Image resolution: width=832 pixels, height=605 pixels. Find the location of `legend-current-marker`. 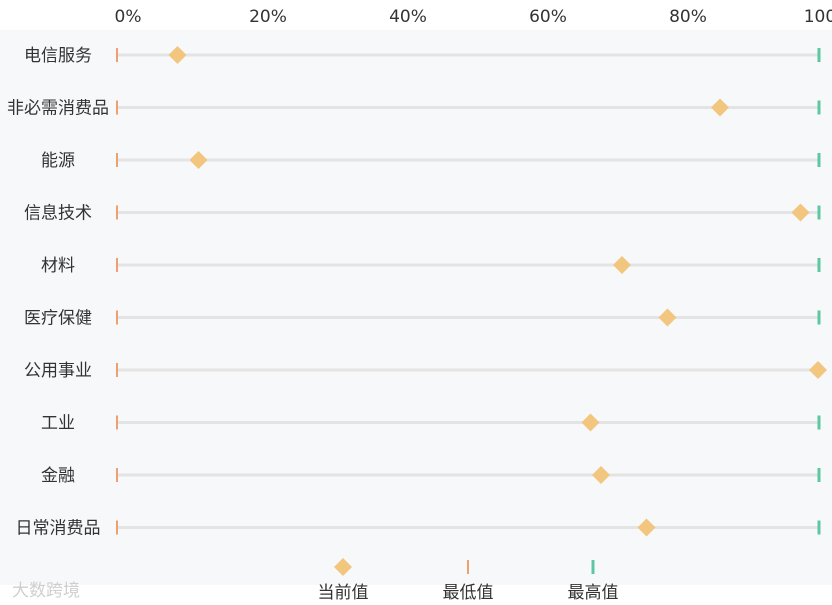

legend-current-marker is located at coordinates (343, 567).